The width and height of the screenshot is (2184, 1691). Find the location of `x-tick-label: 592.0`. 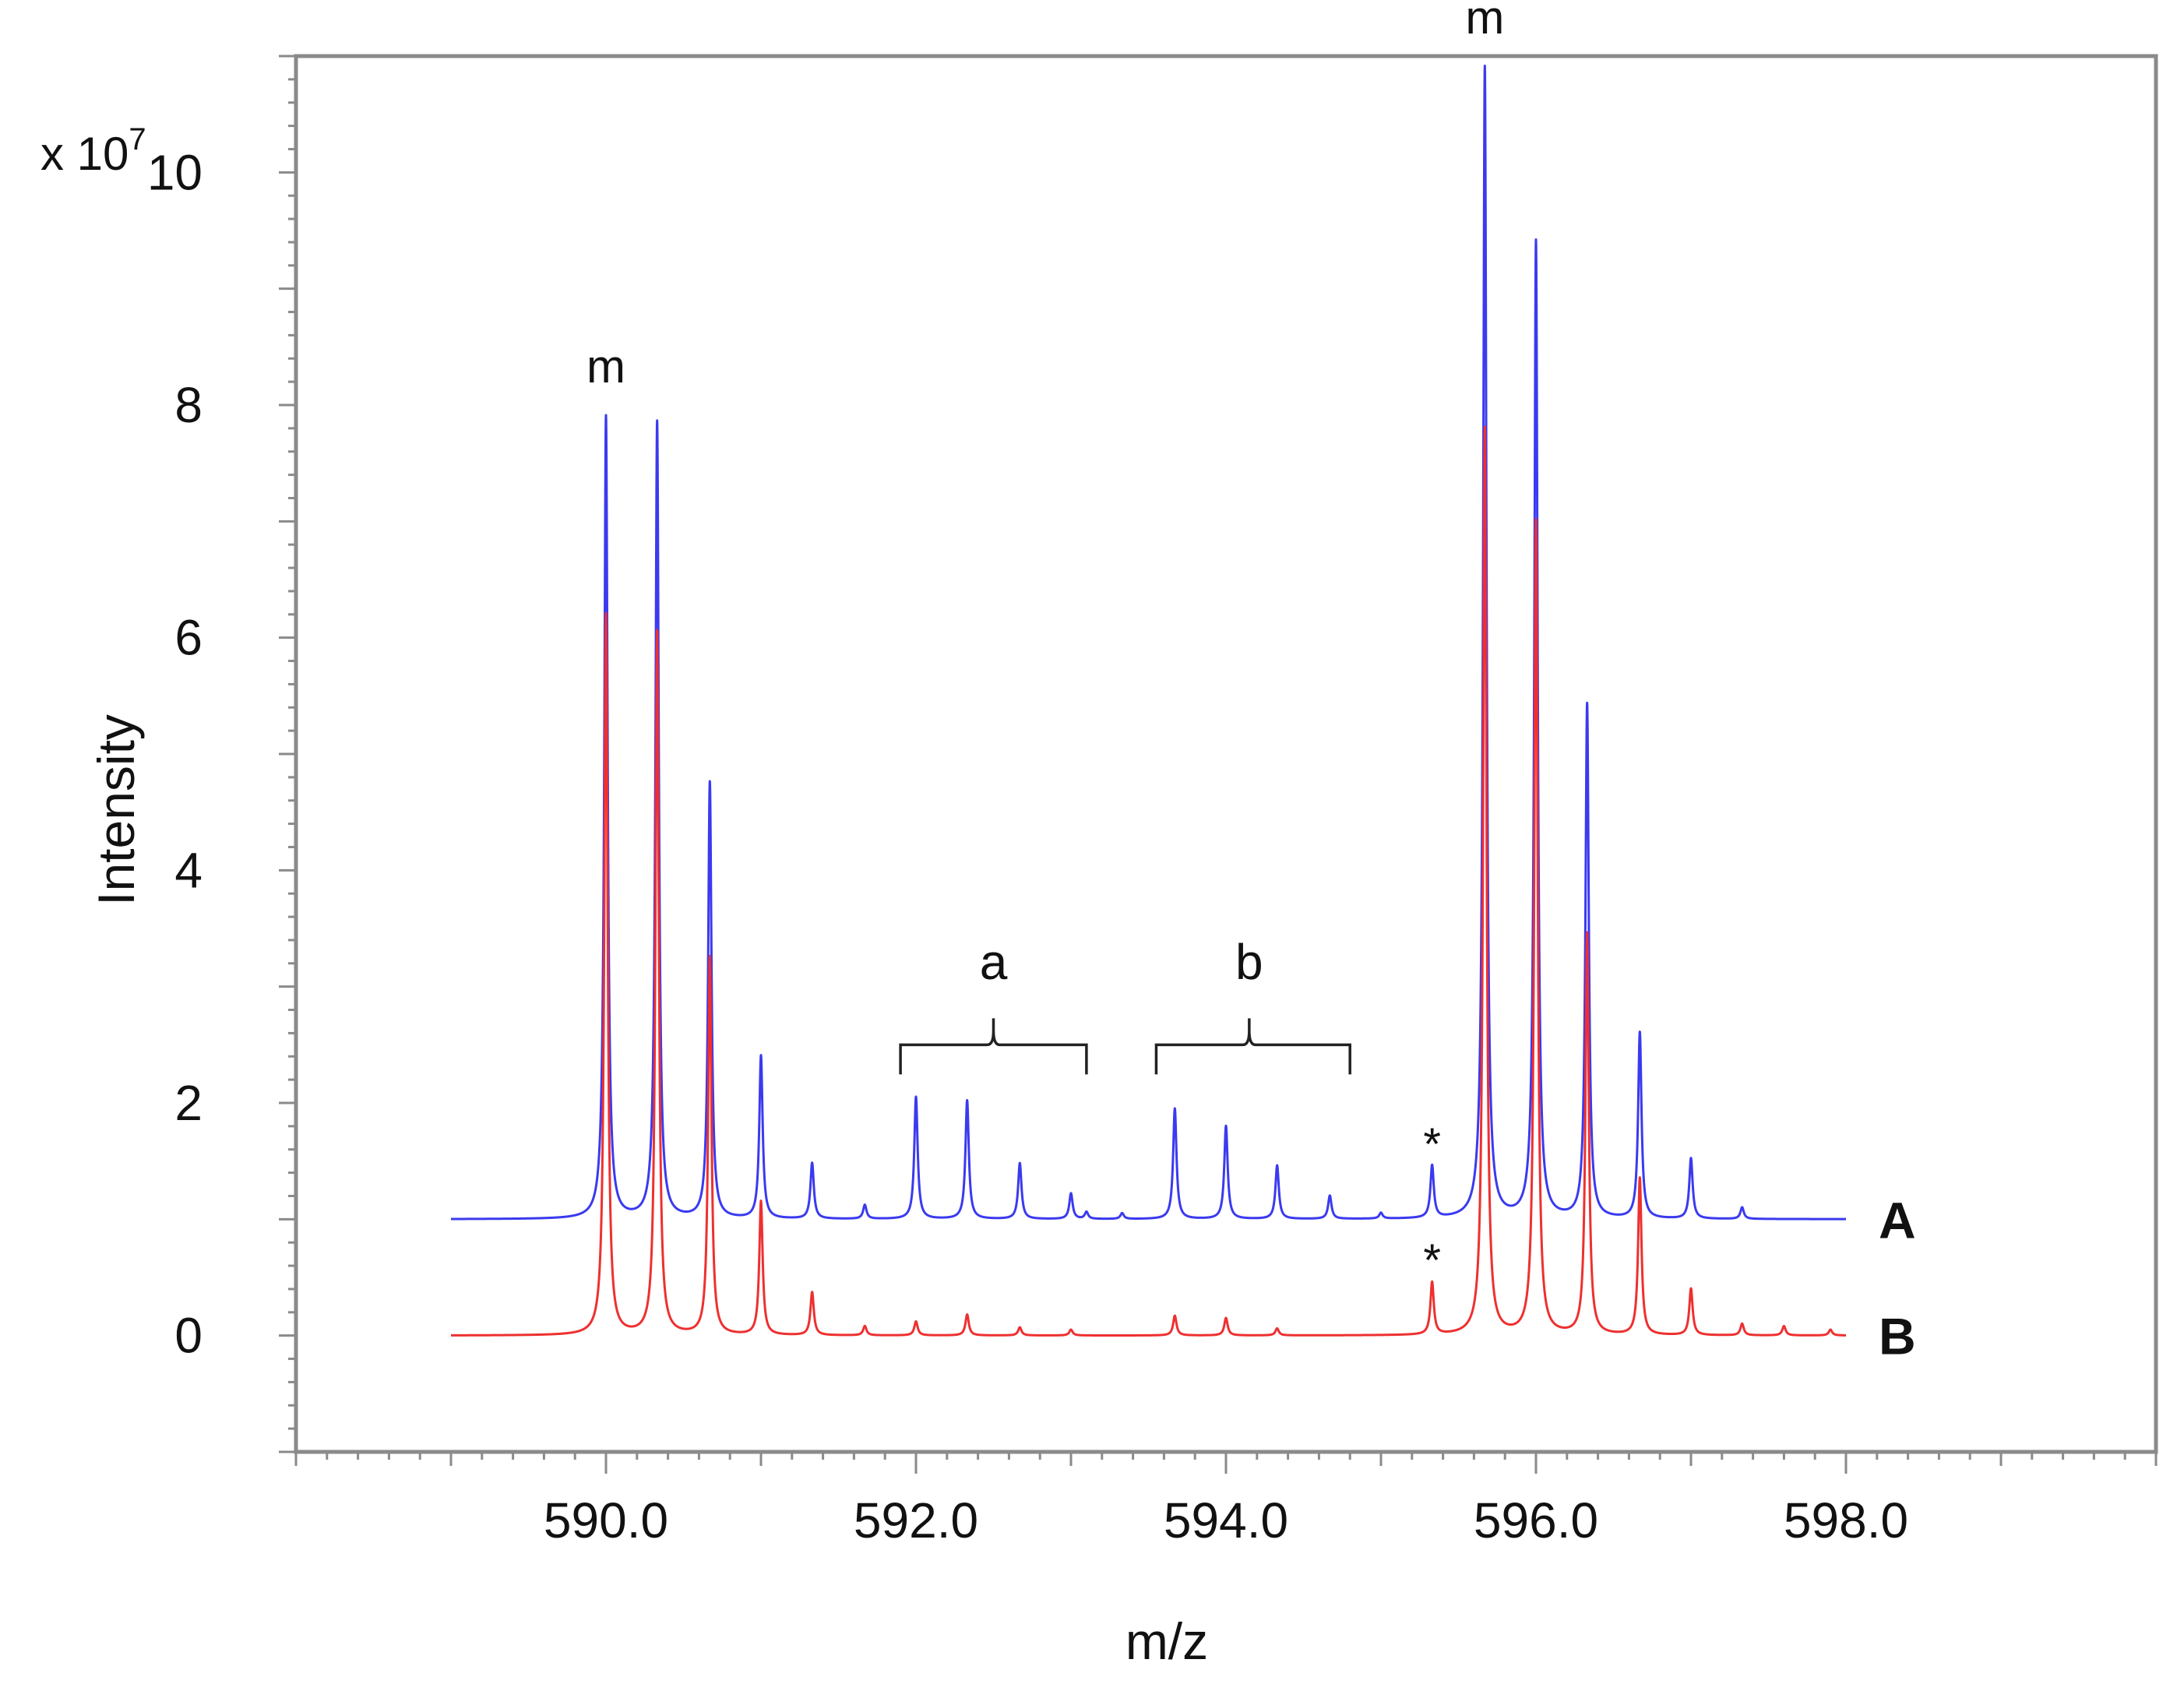

x-tick-label: 592.0 is located at coordinates (916, 1520).